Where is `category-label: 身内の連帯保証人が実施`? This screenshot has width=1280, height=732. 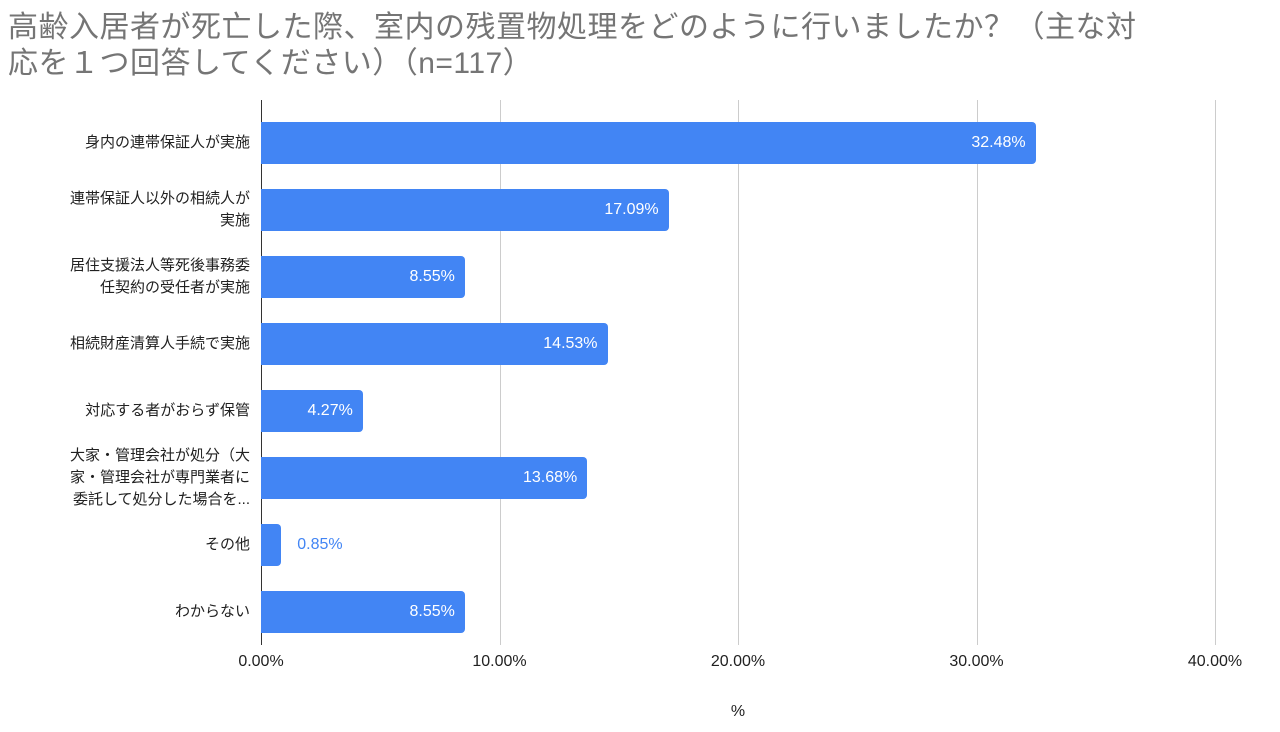
category-label: 身内の連帯保証人が実施 is located at coordinates (125, 142).